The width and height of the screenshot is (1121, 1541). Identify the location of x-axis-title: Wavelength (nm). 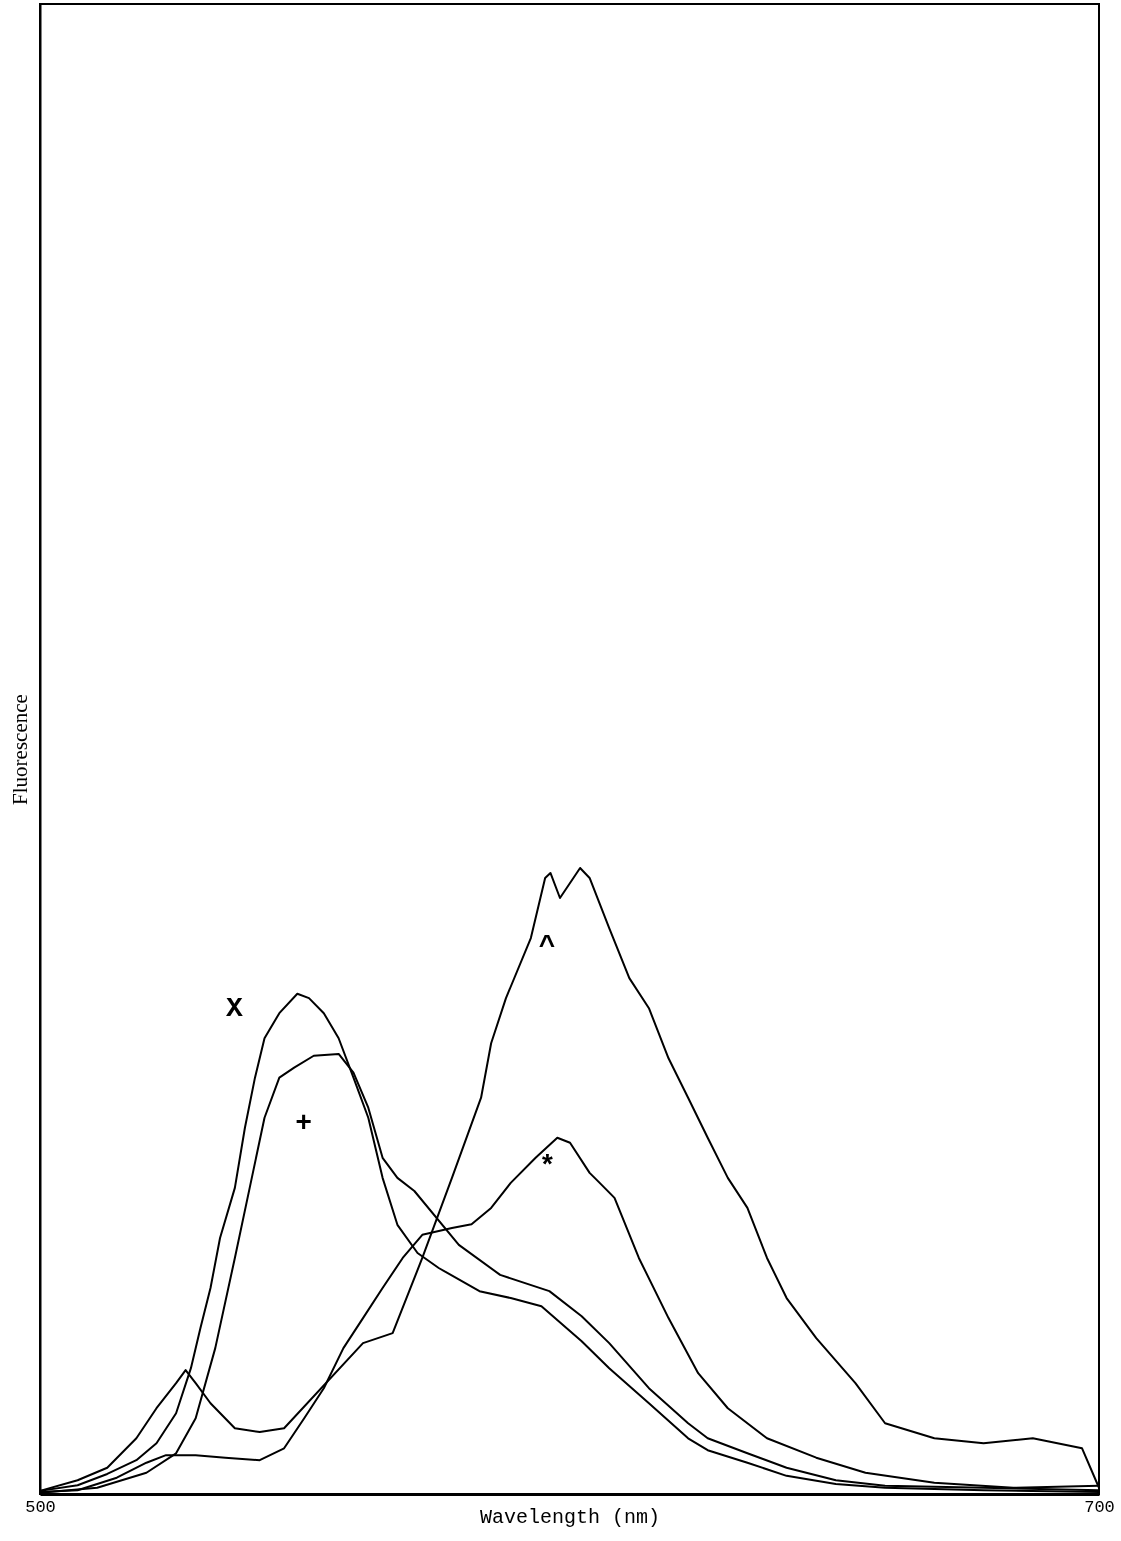
(570, 1517).